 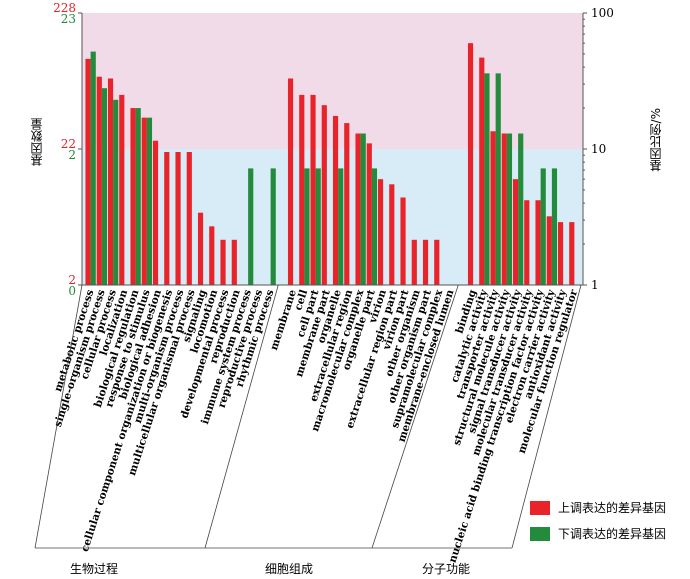 I want to click on left-tick-label-down-0: 23, so click(x=68, y=19).